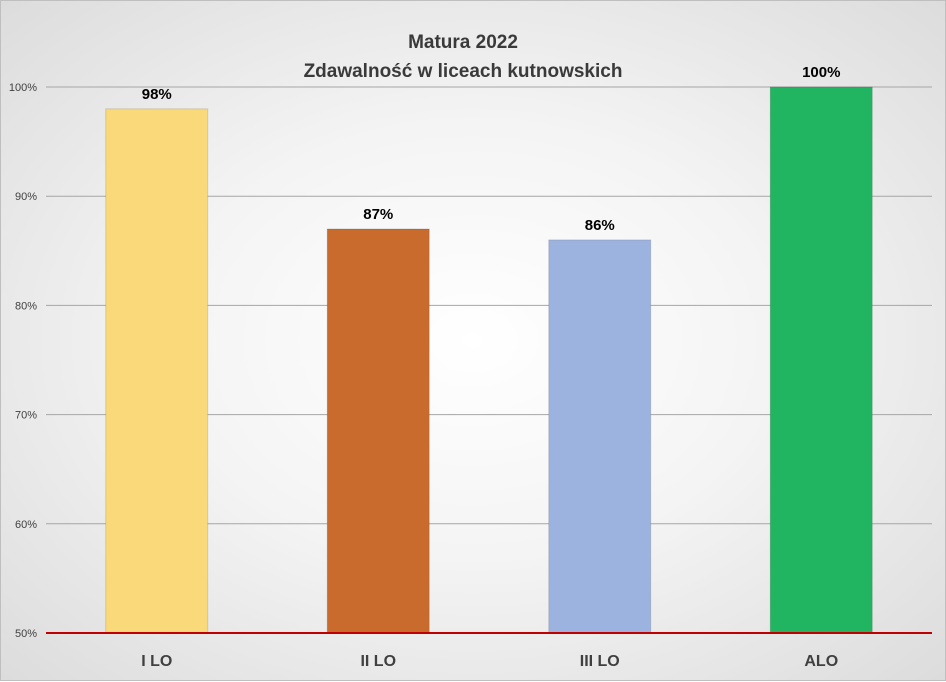 This screenshot has width=946, height=682. I want to click on category-label: III LO, so click(600, 661).